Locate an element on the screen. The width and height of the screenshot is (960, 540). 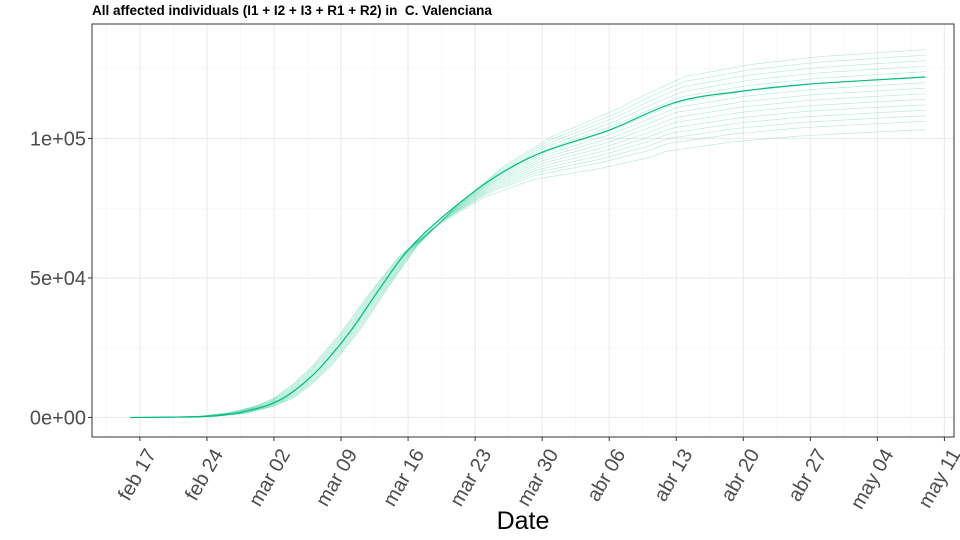
x-tick-label: mar 02 is located at coordinates (270, 477).